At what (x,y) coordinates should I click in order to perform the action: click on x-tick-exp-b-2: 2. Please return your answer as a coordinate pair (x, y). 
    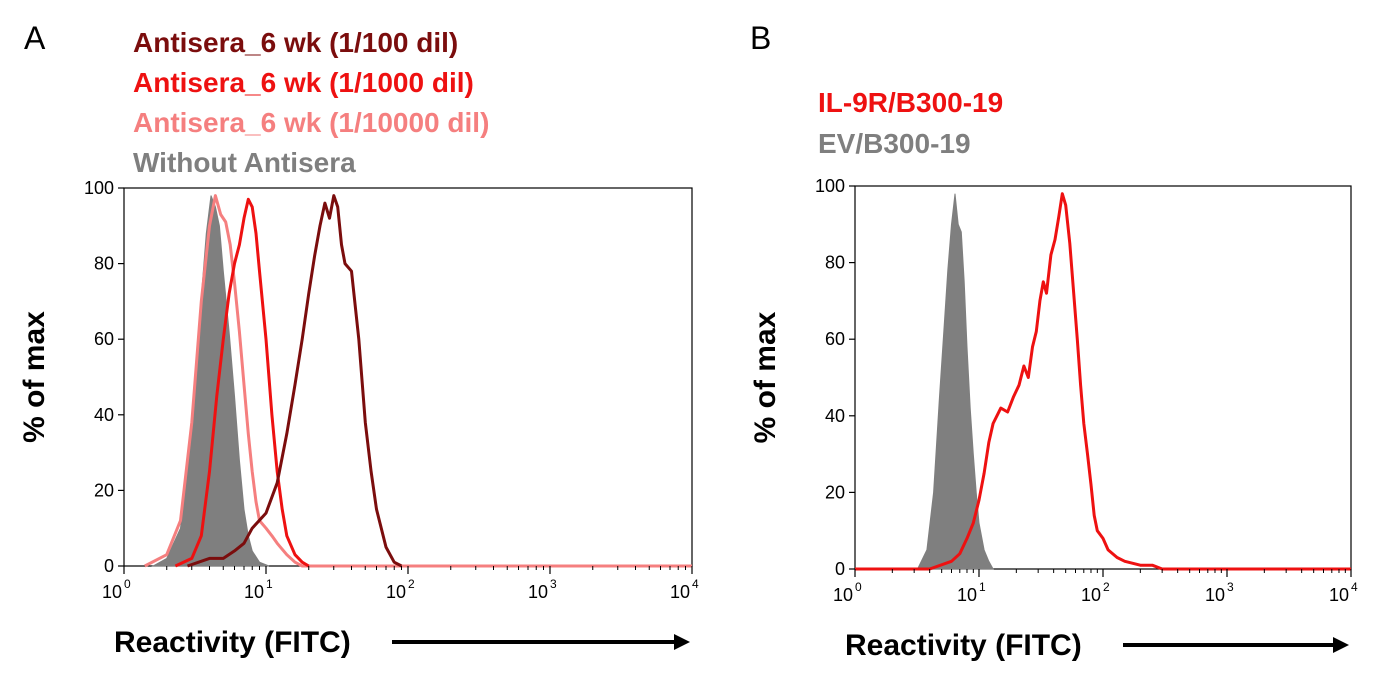
    Looking at the image, I should click on (1106, 587).